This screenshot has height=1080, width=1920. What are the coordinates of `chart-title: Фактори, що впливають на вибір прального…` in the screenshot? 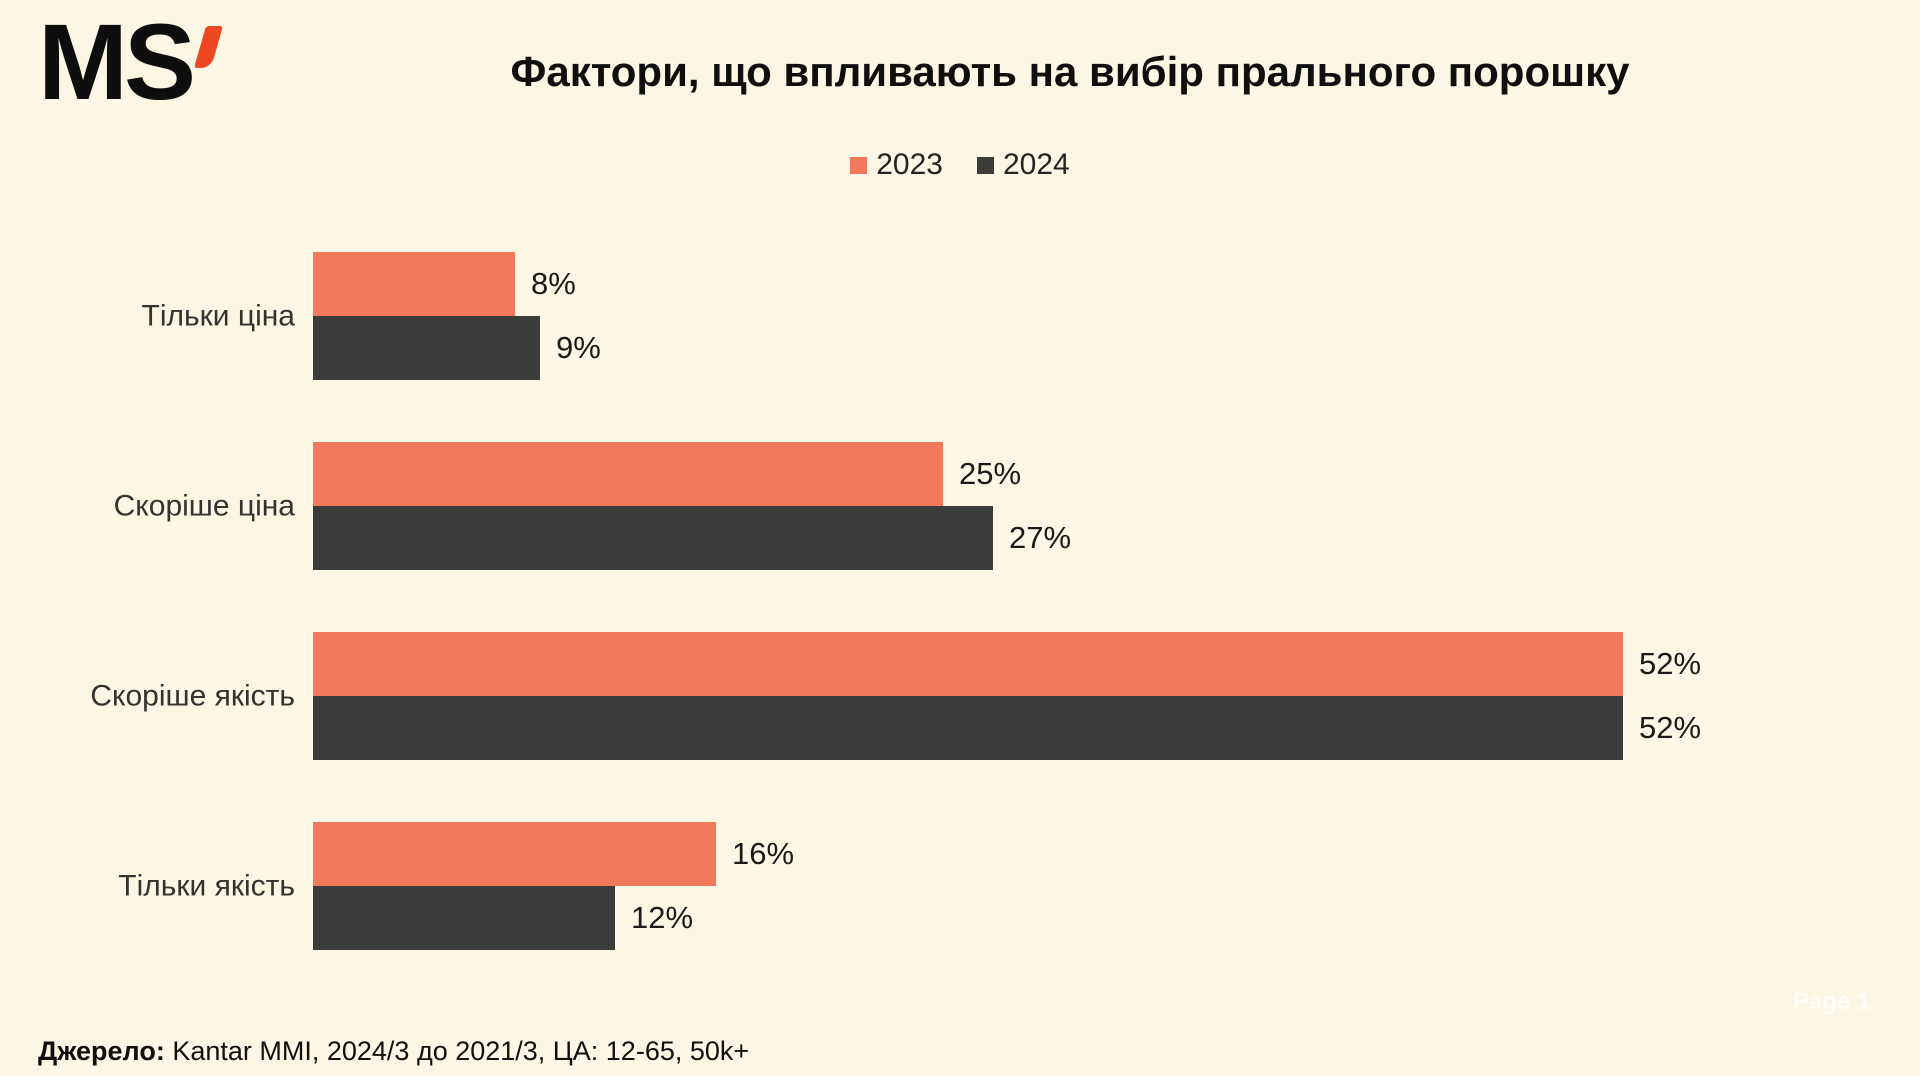 It's located at (1070, 71).